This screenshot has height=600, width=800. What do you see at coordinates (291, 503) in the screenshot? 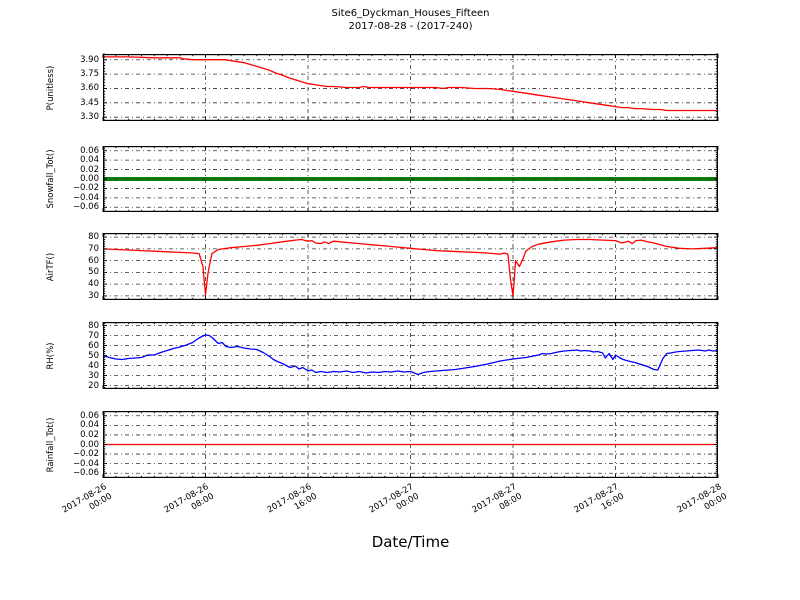
I see `x-tick-label: 2017-08-26 16:00` at bounding box center [291, 503].